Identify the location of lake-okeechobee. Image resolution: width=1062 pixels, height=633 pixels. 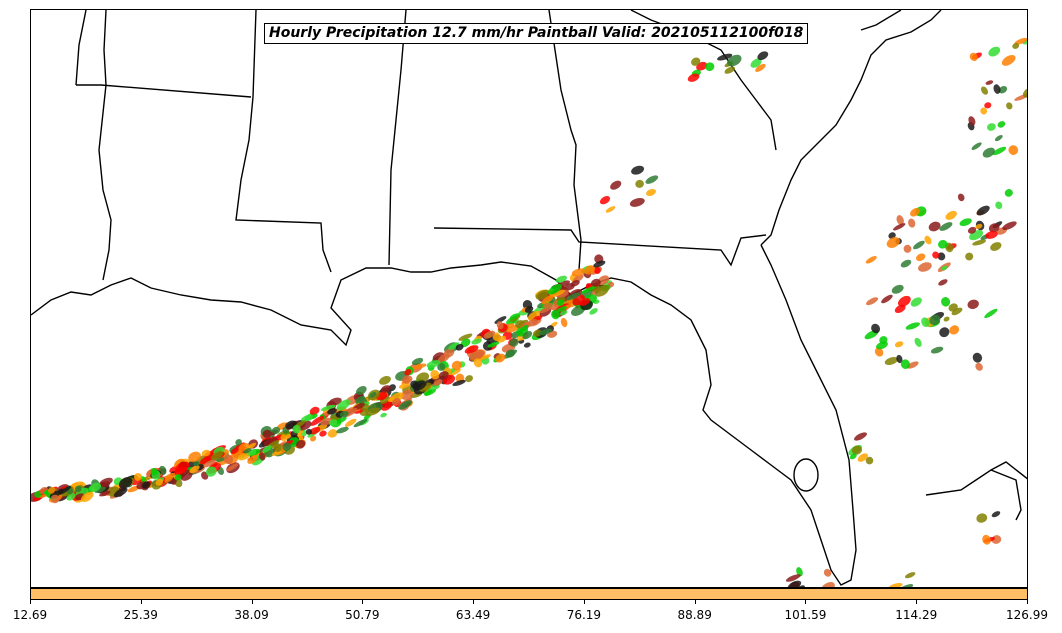
(806, 475).